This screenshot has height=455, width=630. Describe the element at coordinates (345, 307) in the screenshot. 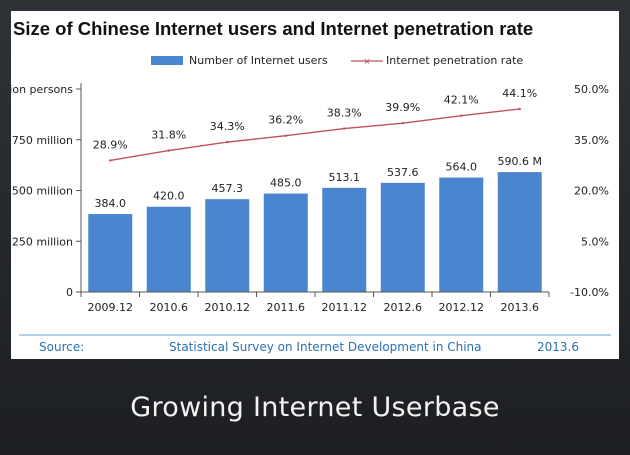

I see `x-tick-label: 2011.12` at that location.